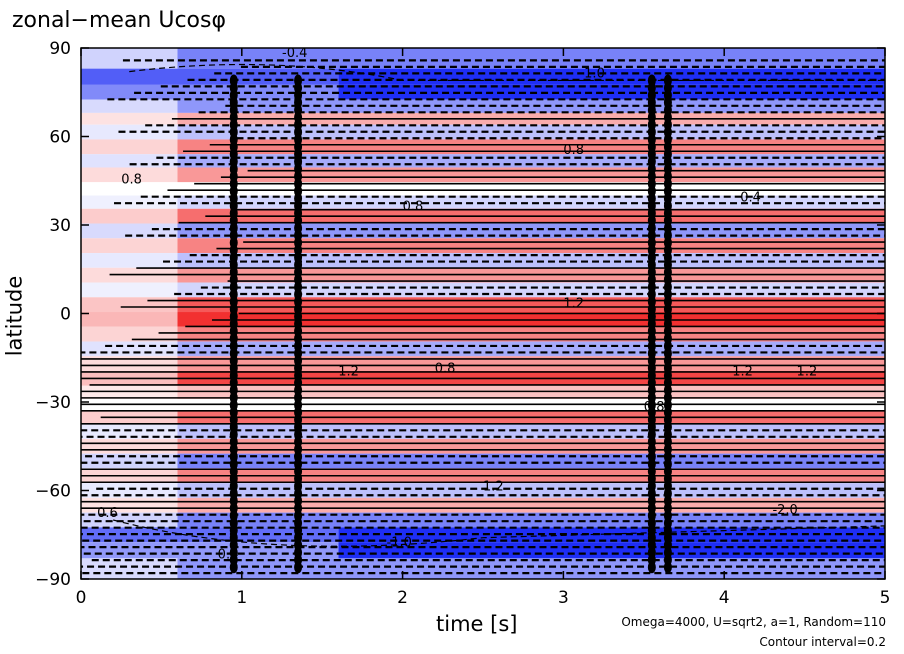  I want to click on contour-label: -2.0, so click(784, 510).